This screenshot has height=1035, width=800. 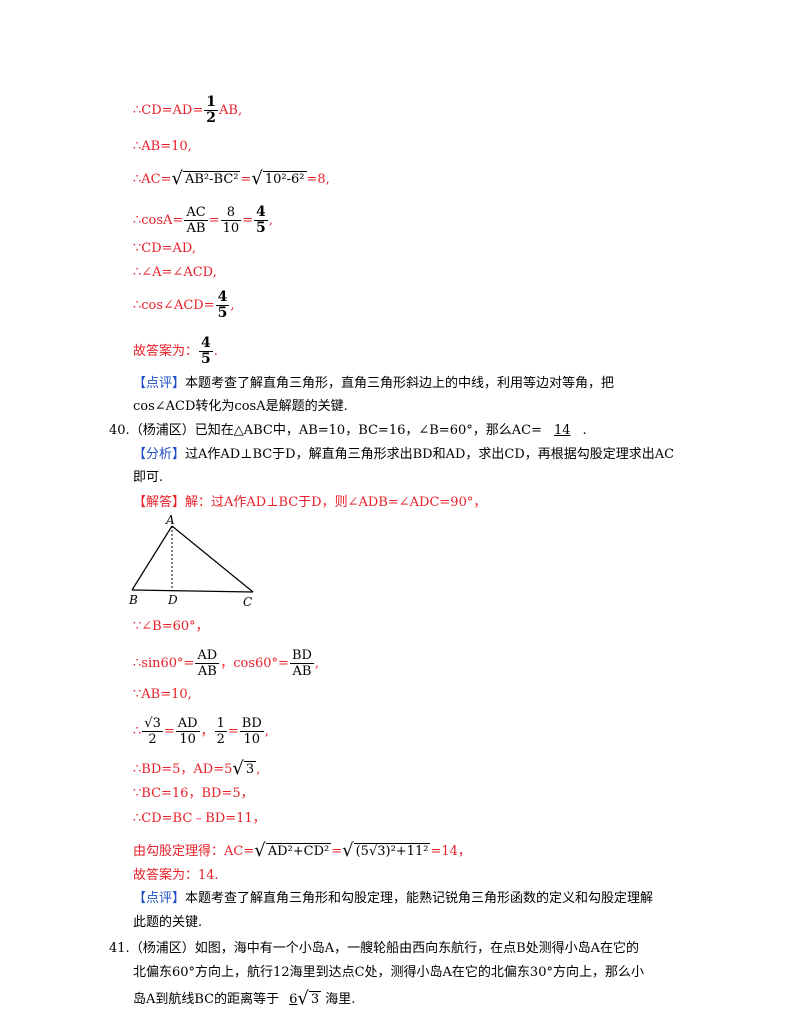 I want to click on radicand: AD²+CD², so click(x=298, y=850).